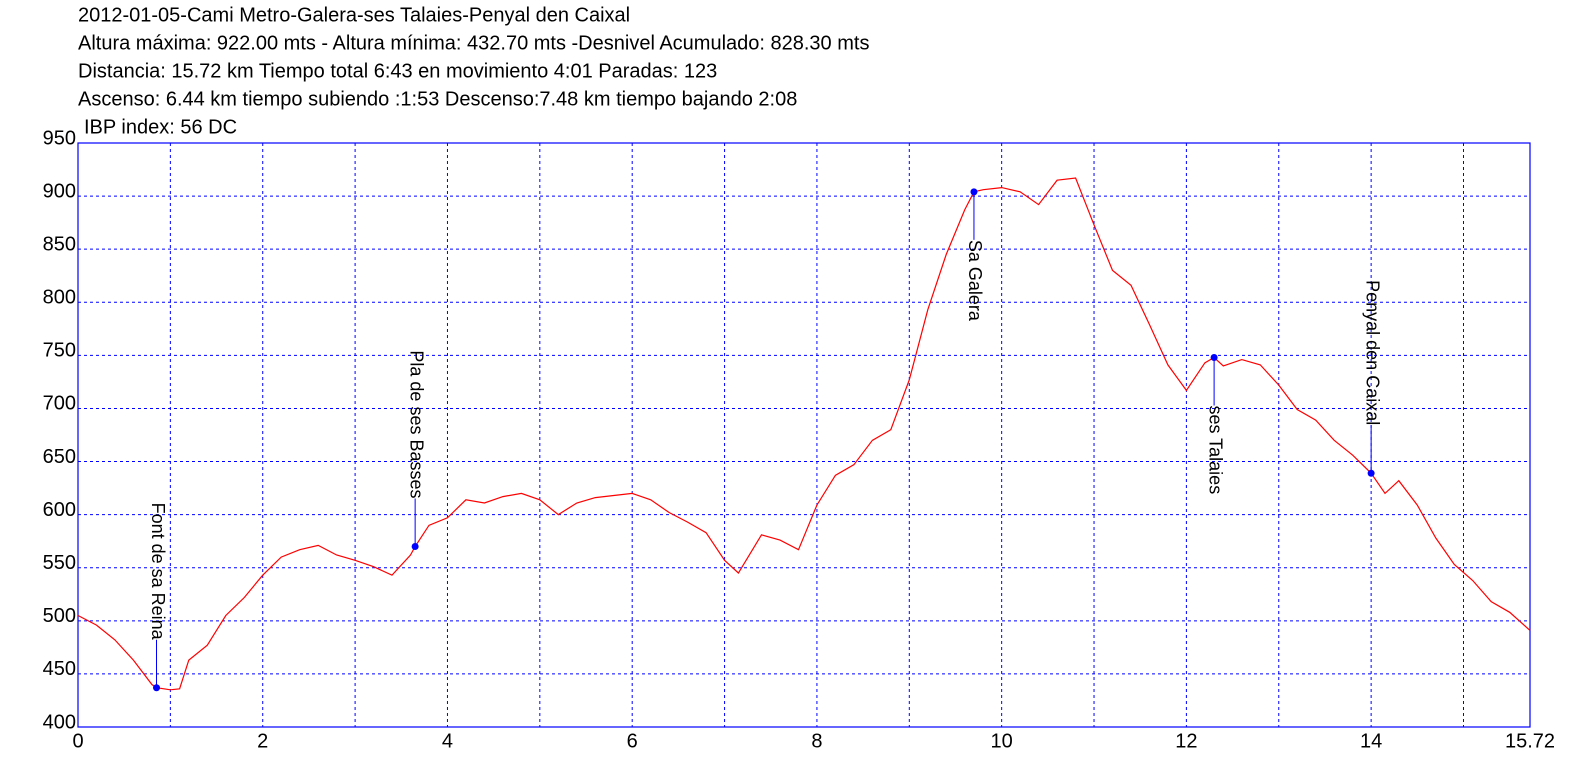 The height and width of the screenshot is (778, 1596). Describe the element at coordinates (59, 669) in the screenshot. I see `y-tick-label: 450` at that location.